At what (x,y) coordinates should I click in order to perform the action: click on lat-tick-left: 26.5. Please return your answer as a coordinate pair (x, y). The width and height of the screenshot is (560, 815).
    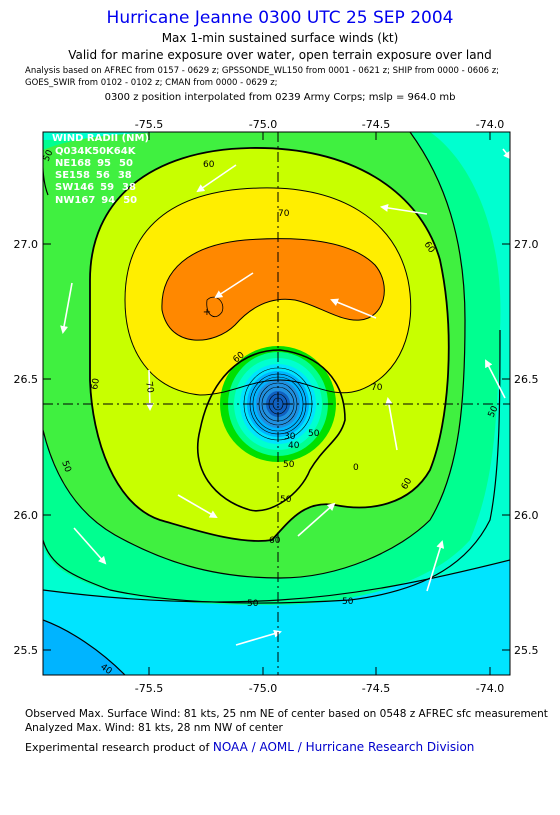
    Looking at the image, I should click on (26, 379).